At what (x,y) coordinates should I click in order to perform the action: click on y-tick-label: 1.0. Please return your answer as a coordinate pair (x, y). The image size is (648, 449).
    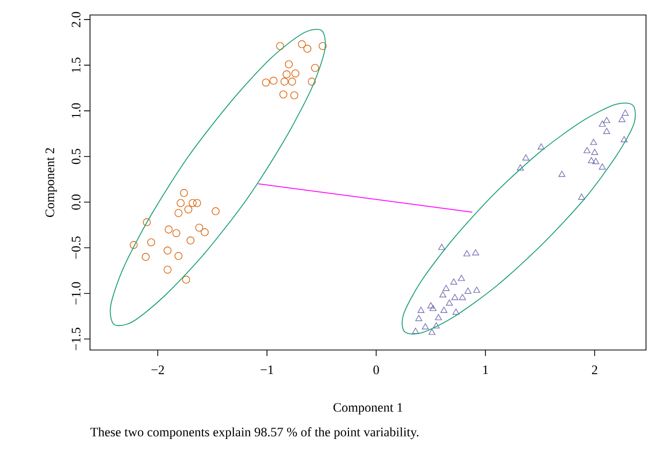
    Looking at the image, I should click on (76, 110).